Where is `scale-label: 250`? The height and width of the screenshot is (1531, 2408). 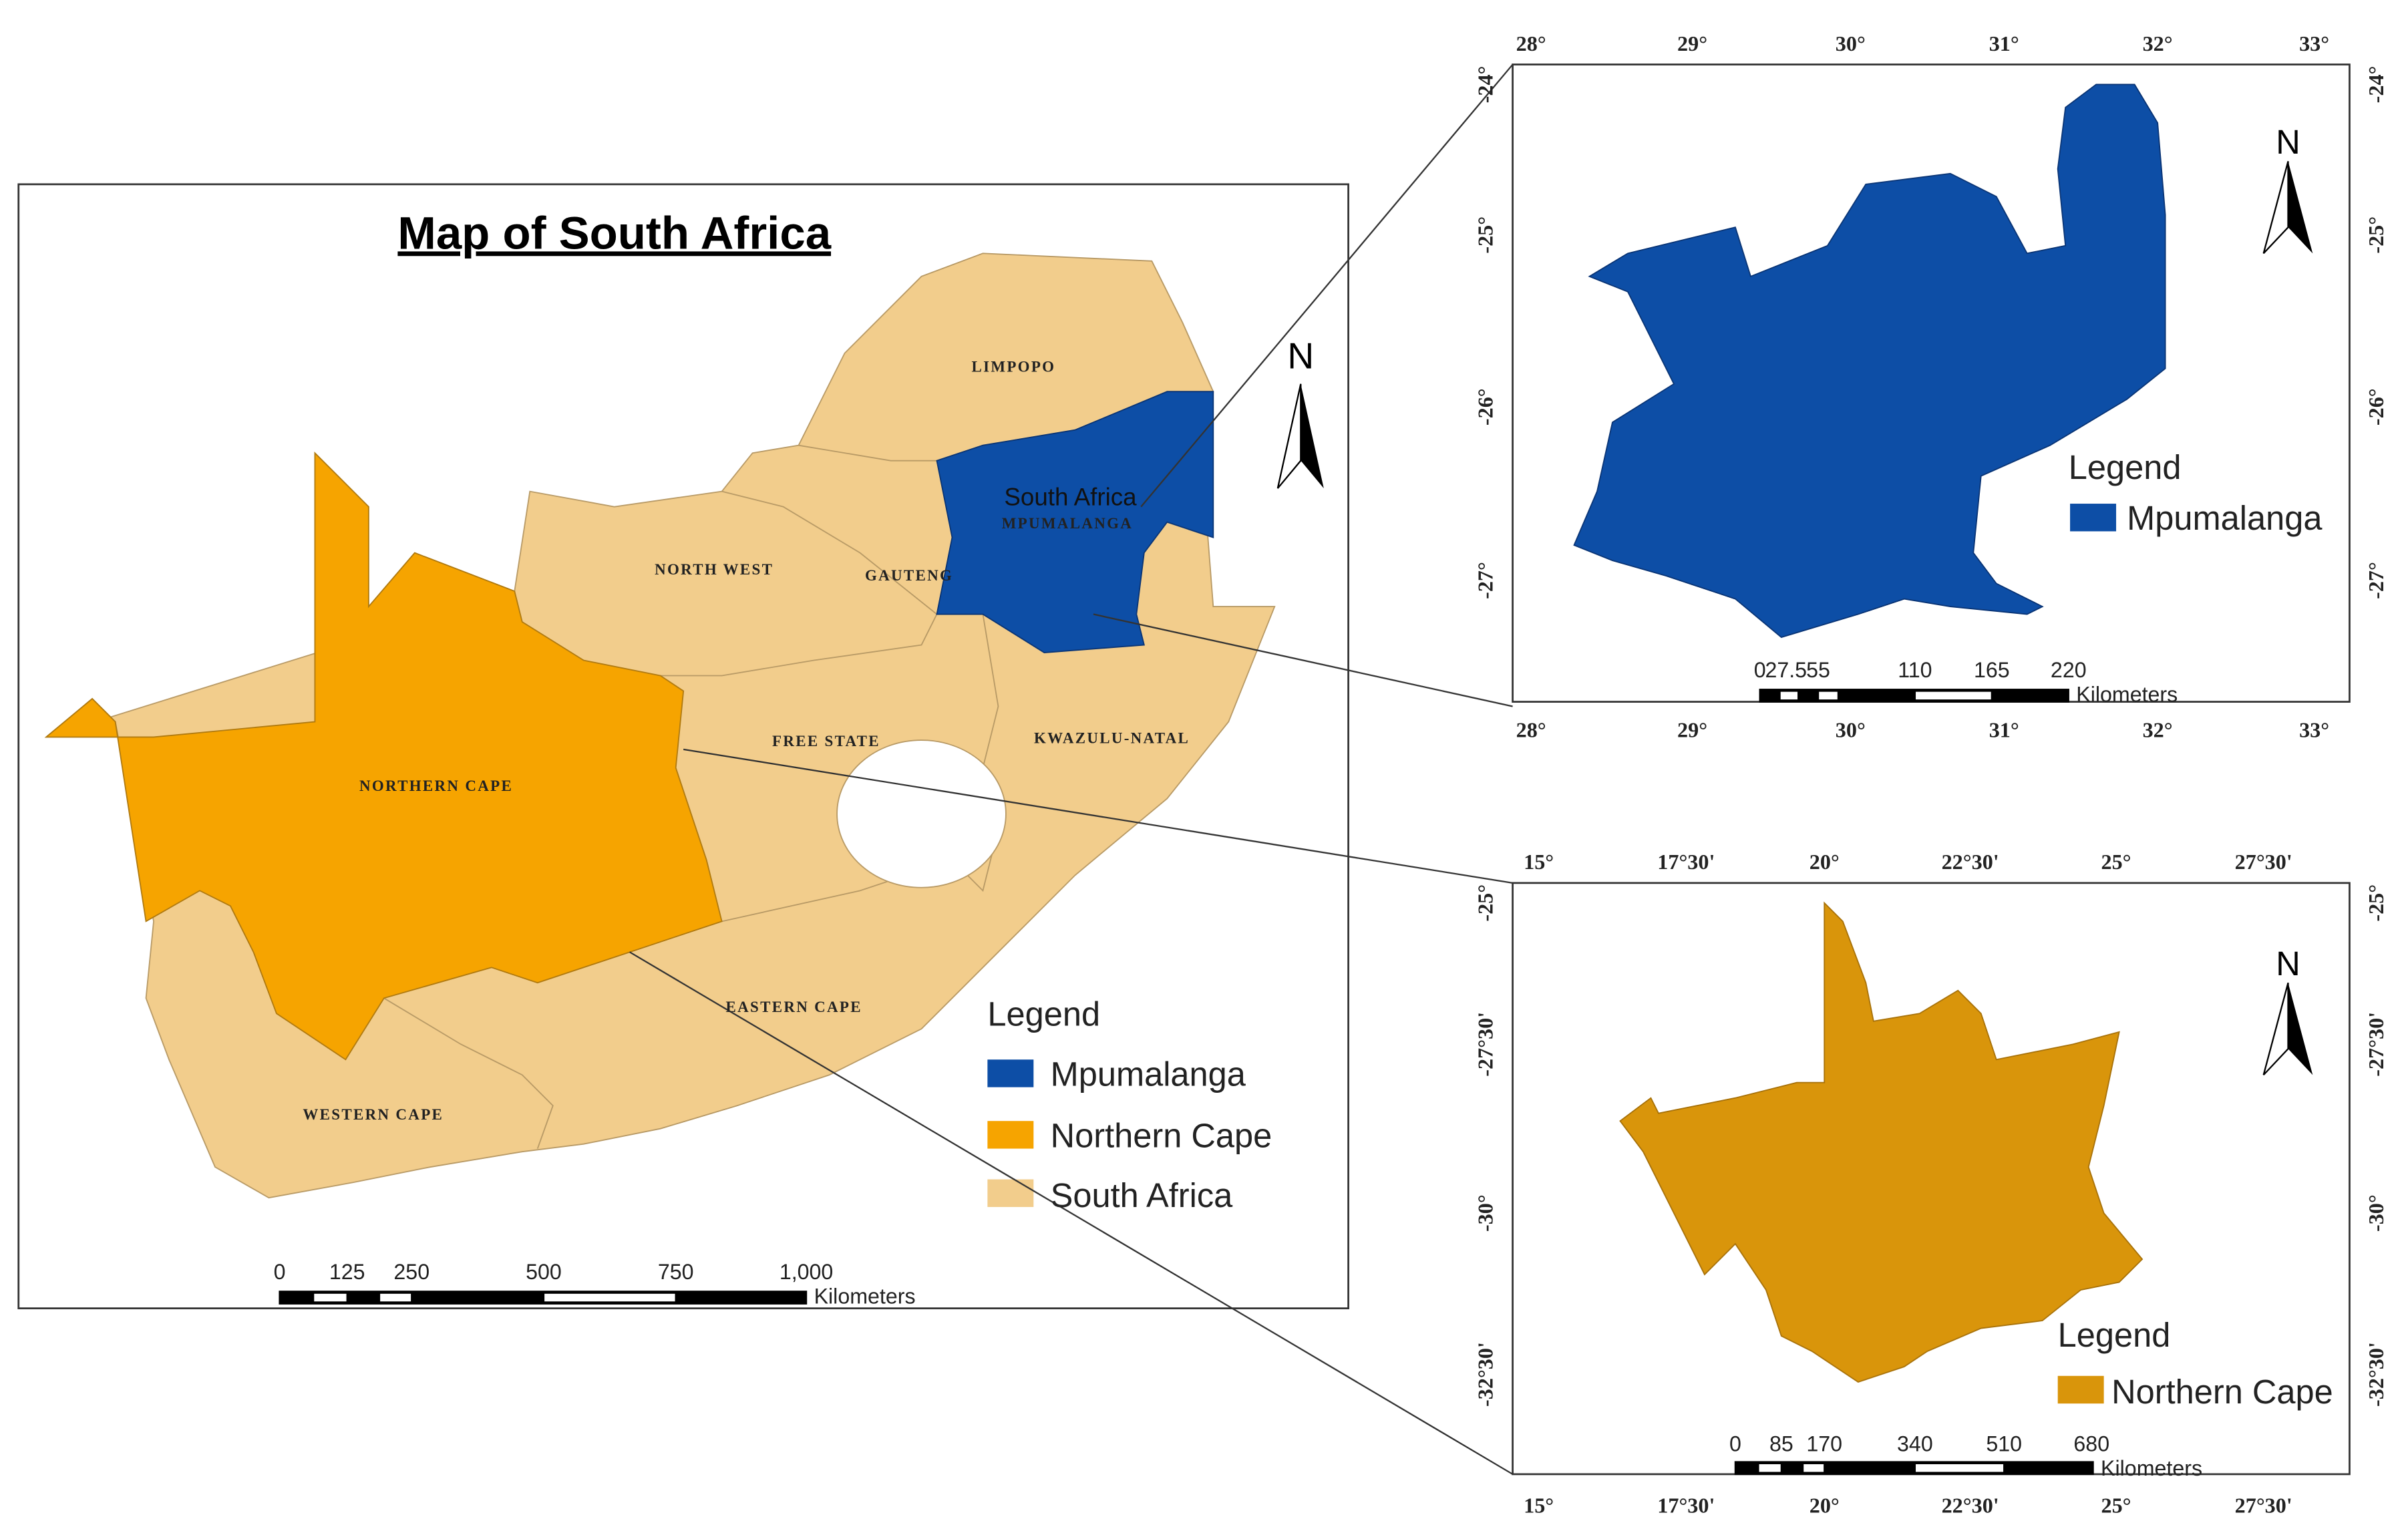
scale-label: 250 is located at coordinates (411, 1272).